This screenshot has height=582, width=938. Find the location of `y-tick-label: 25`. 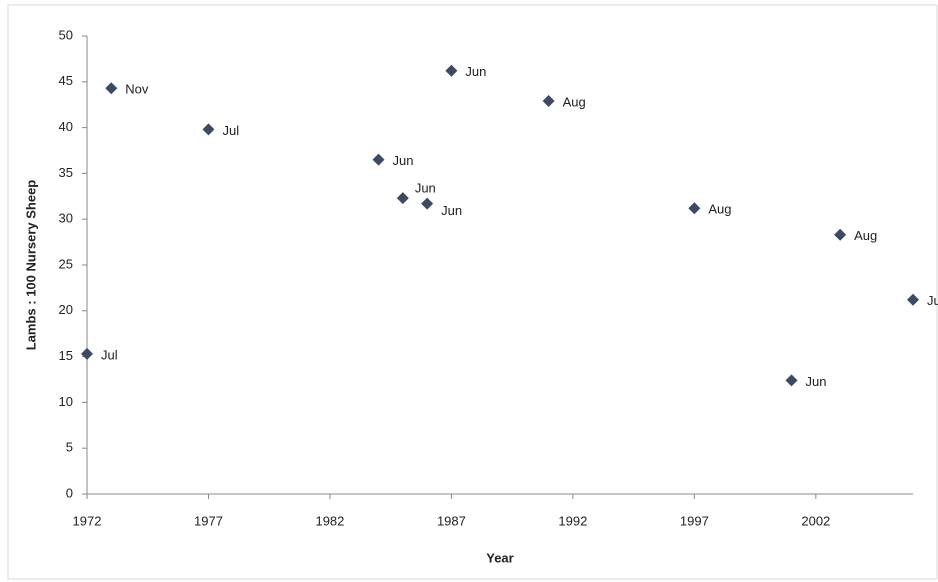

y-tick-label: 25 is located at coordinates (66, 263).